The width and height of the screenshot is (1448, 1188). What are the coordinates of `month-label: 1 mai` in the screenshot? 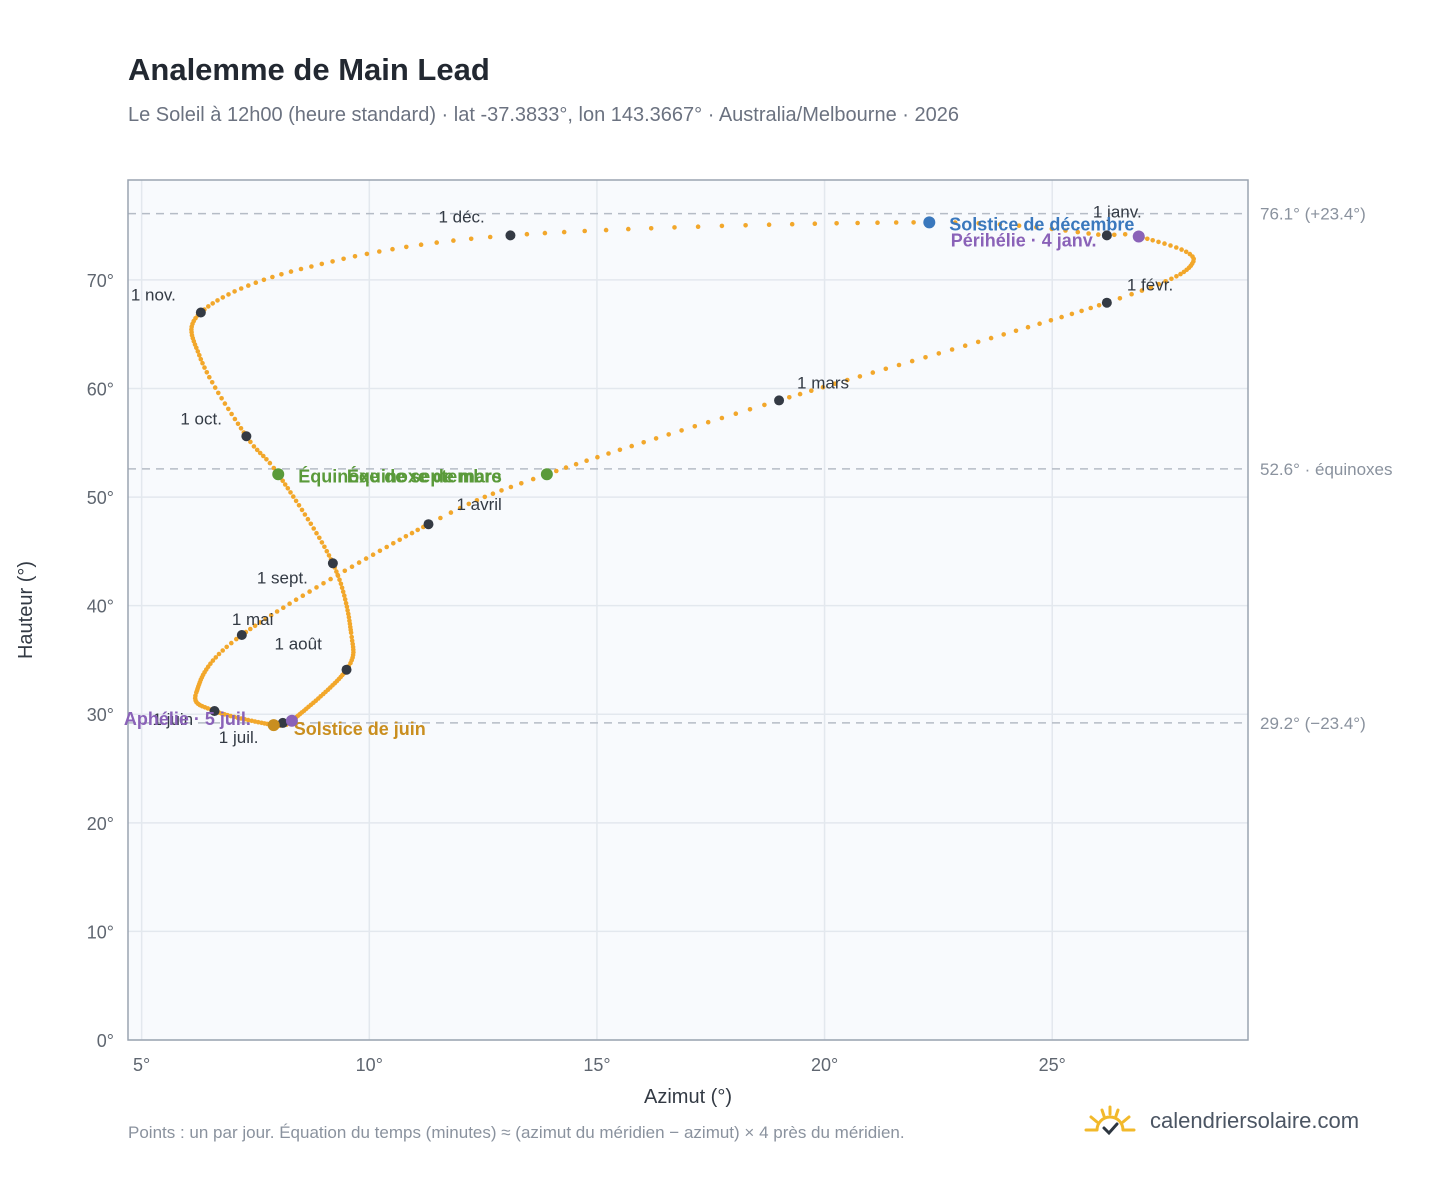 It's located at (253, 619).